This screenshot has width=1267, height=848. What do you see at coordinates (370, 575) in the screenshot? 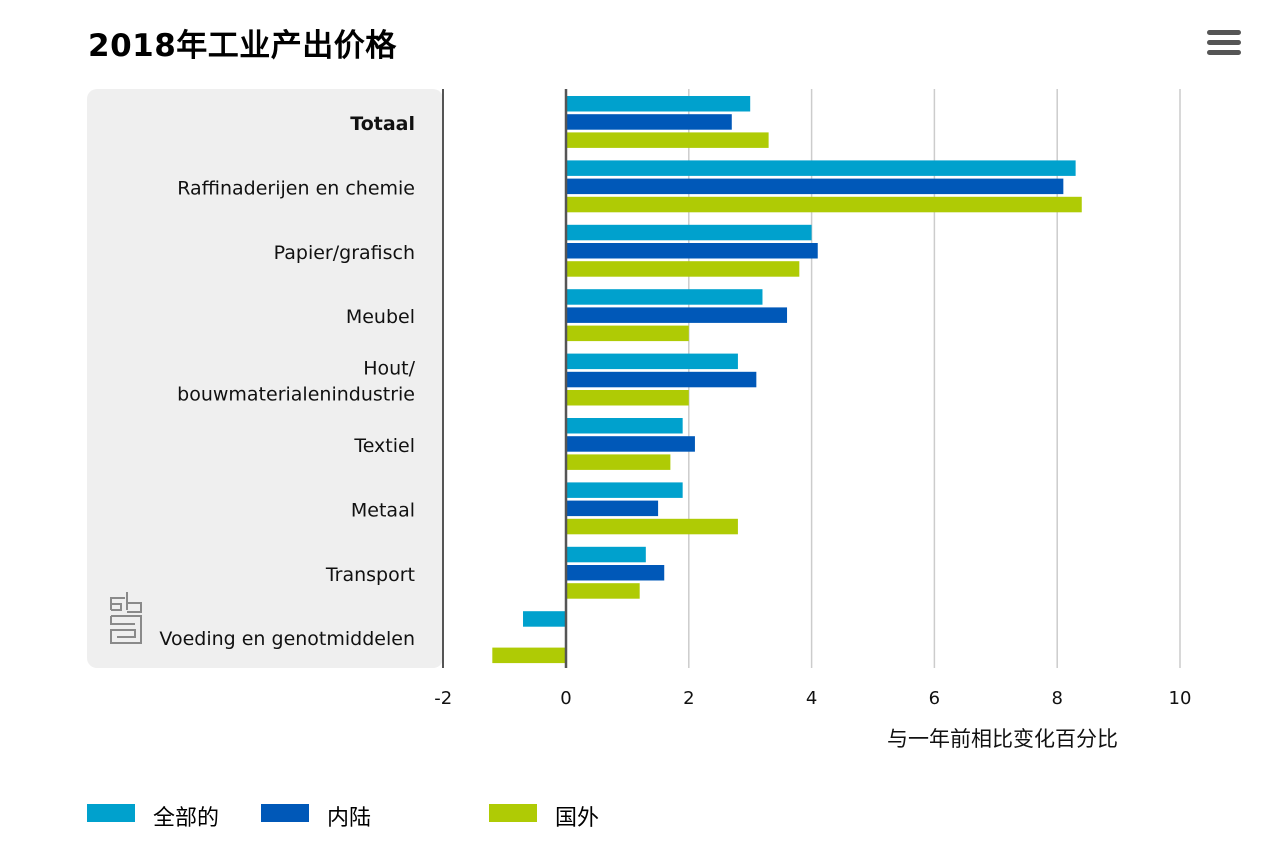
I see `category-label: Transport` at bounding box center [370, 575].